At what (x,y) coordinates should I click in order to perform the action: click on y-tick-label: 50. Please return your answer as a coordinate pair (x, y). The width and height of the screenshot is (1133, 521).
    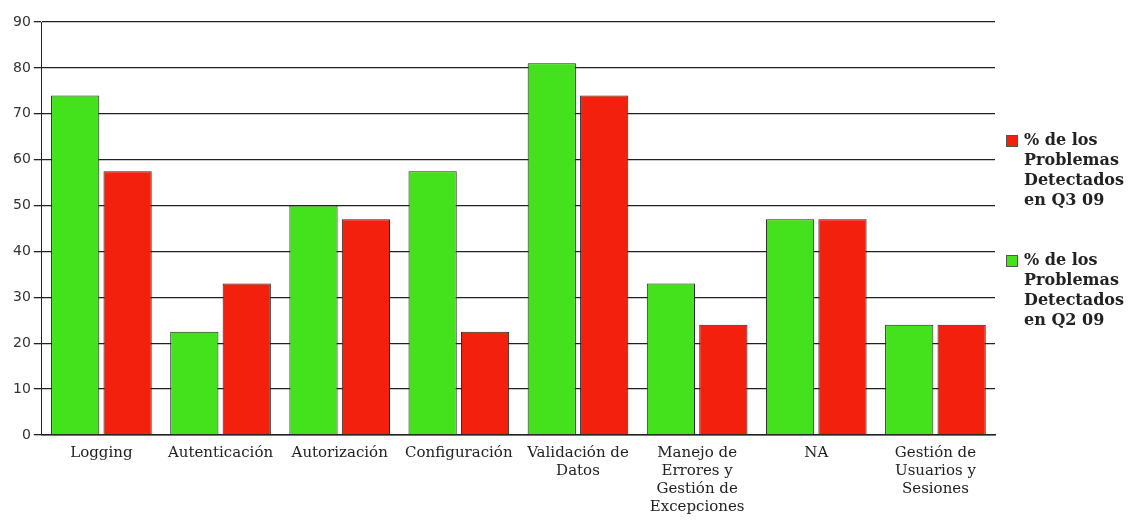
    Looking at the image, I should click on (21, 204).